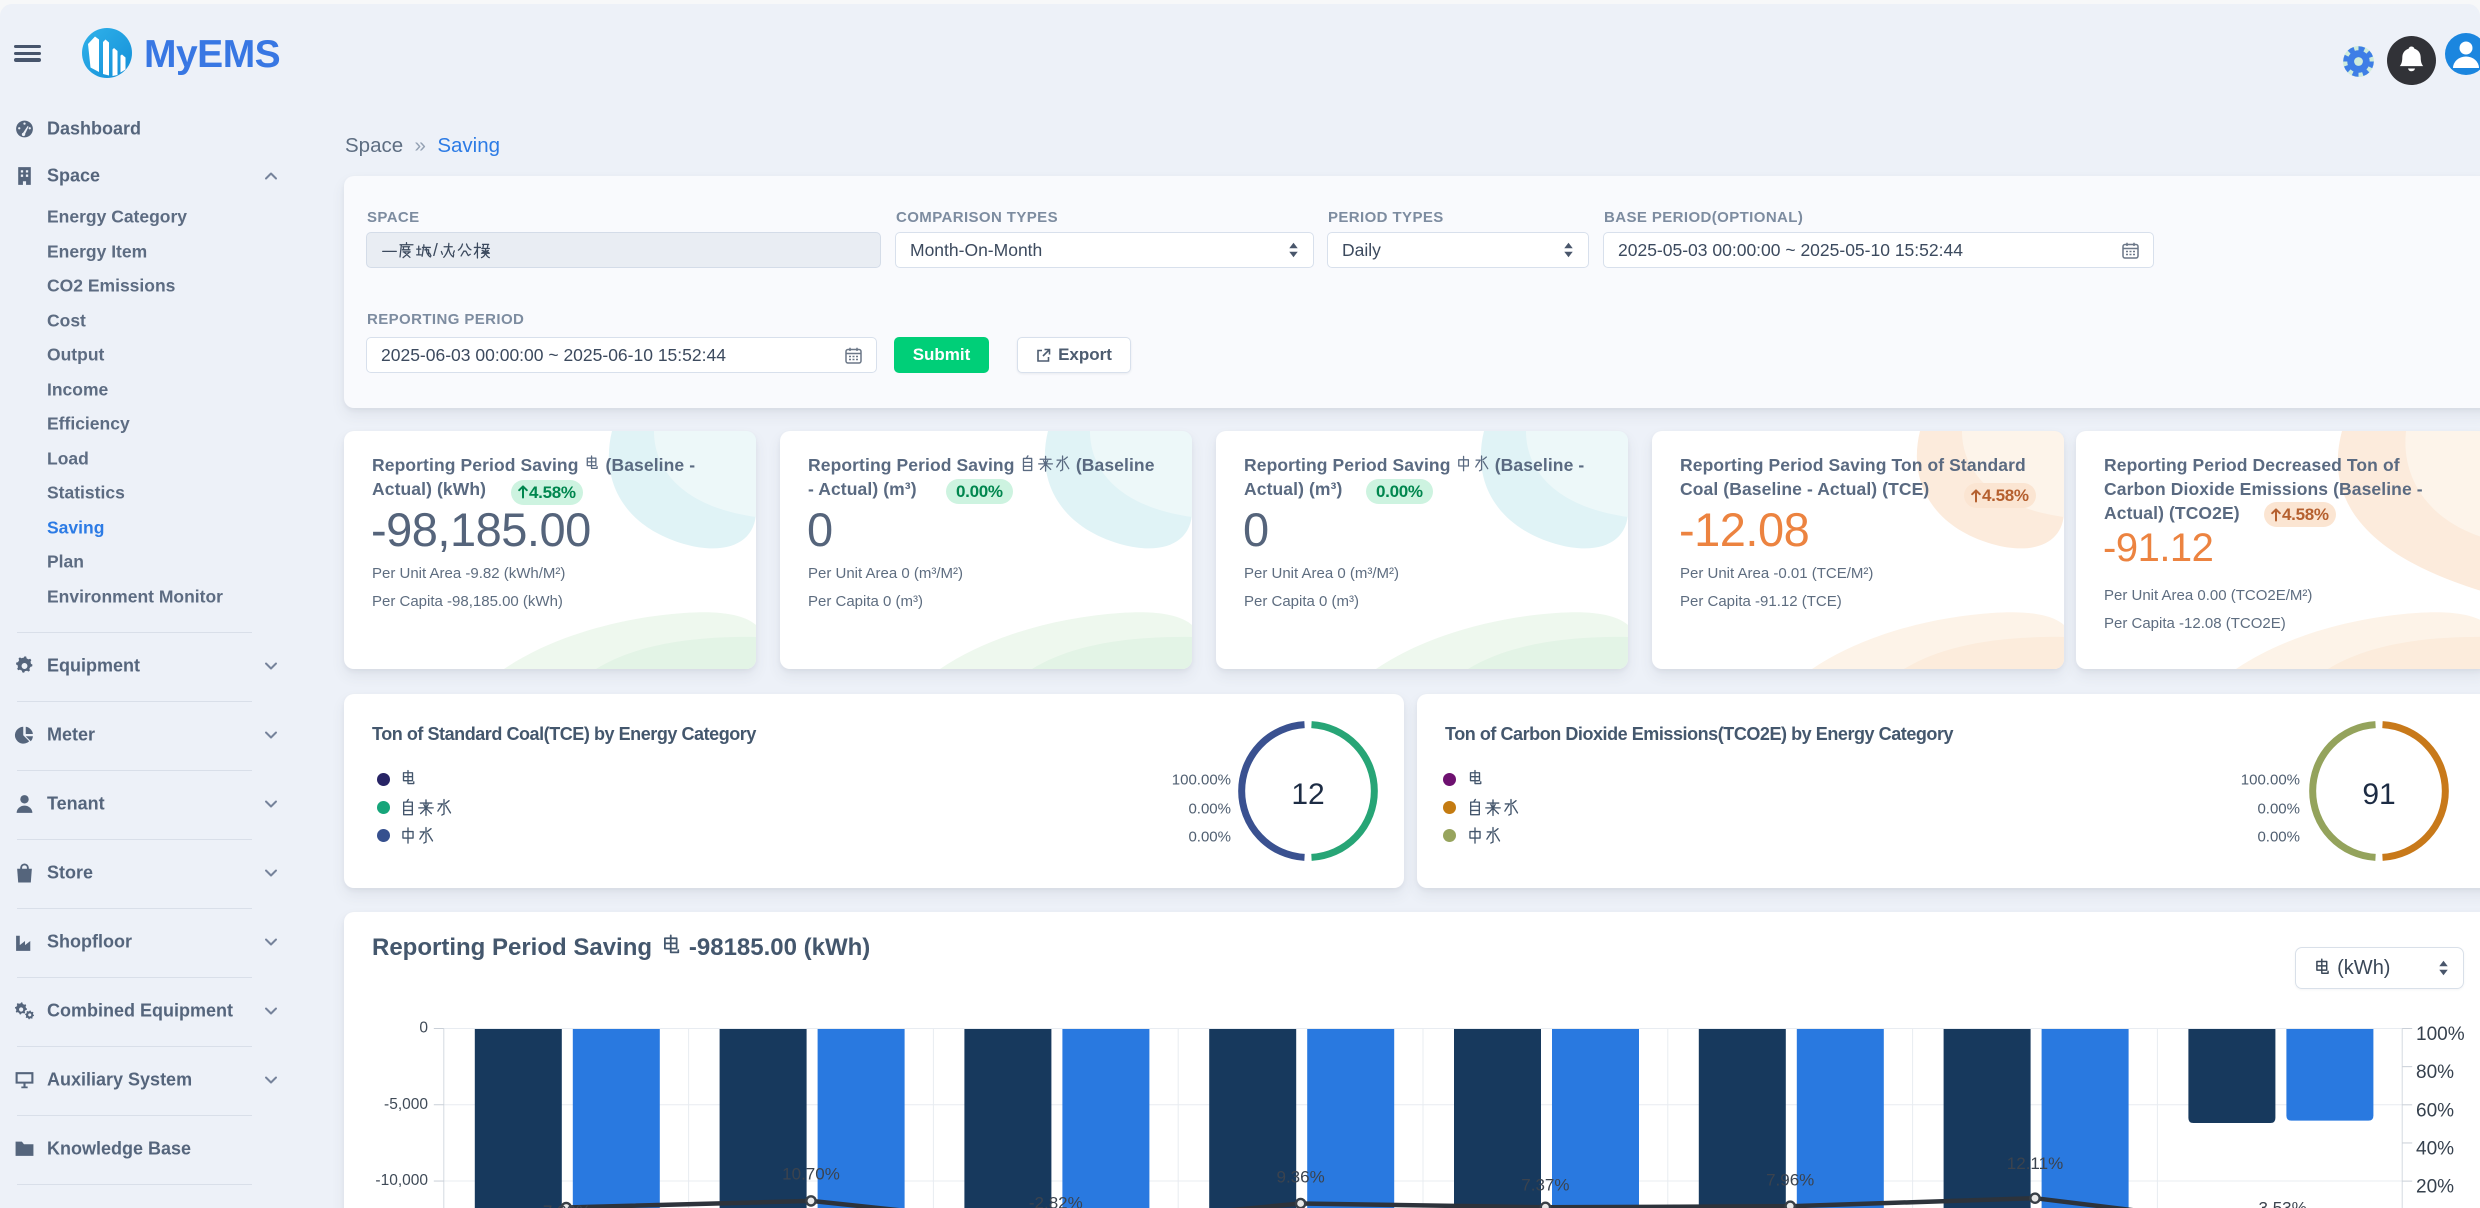 The width and height of the screenshot is (2480, 1208). Describe the element at coordinates (1545, 1185) in the screenshot. I see `svg-text: 7.37%` at that location.